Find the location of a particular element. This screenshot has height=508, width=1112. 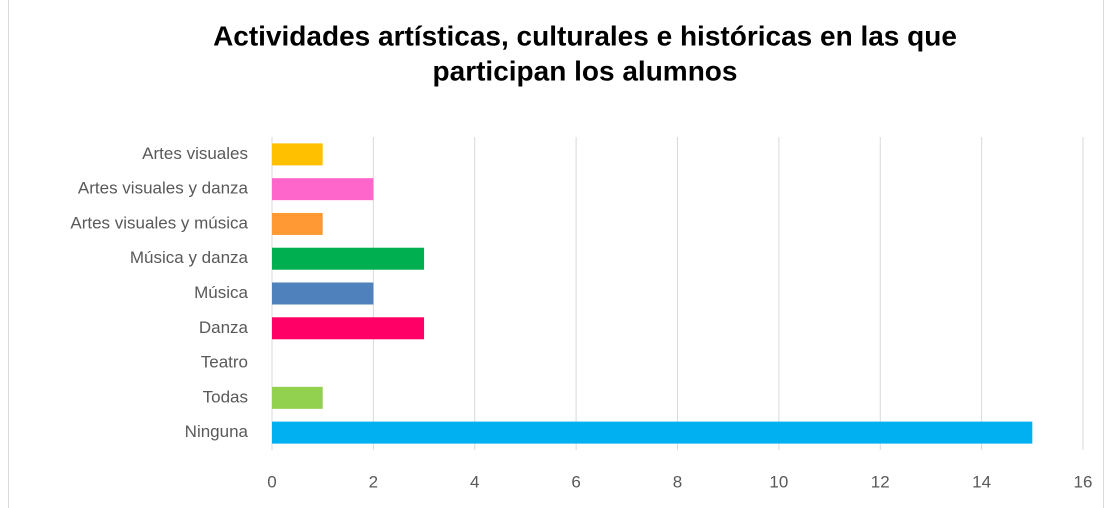

x-tick-label: 10 is located at coordinates (778, 481).